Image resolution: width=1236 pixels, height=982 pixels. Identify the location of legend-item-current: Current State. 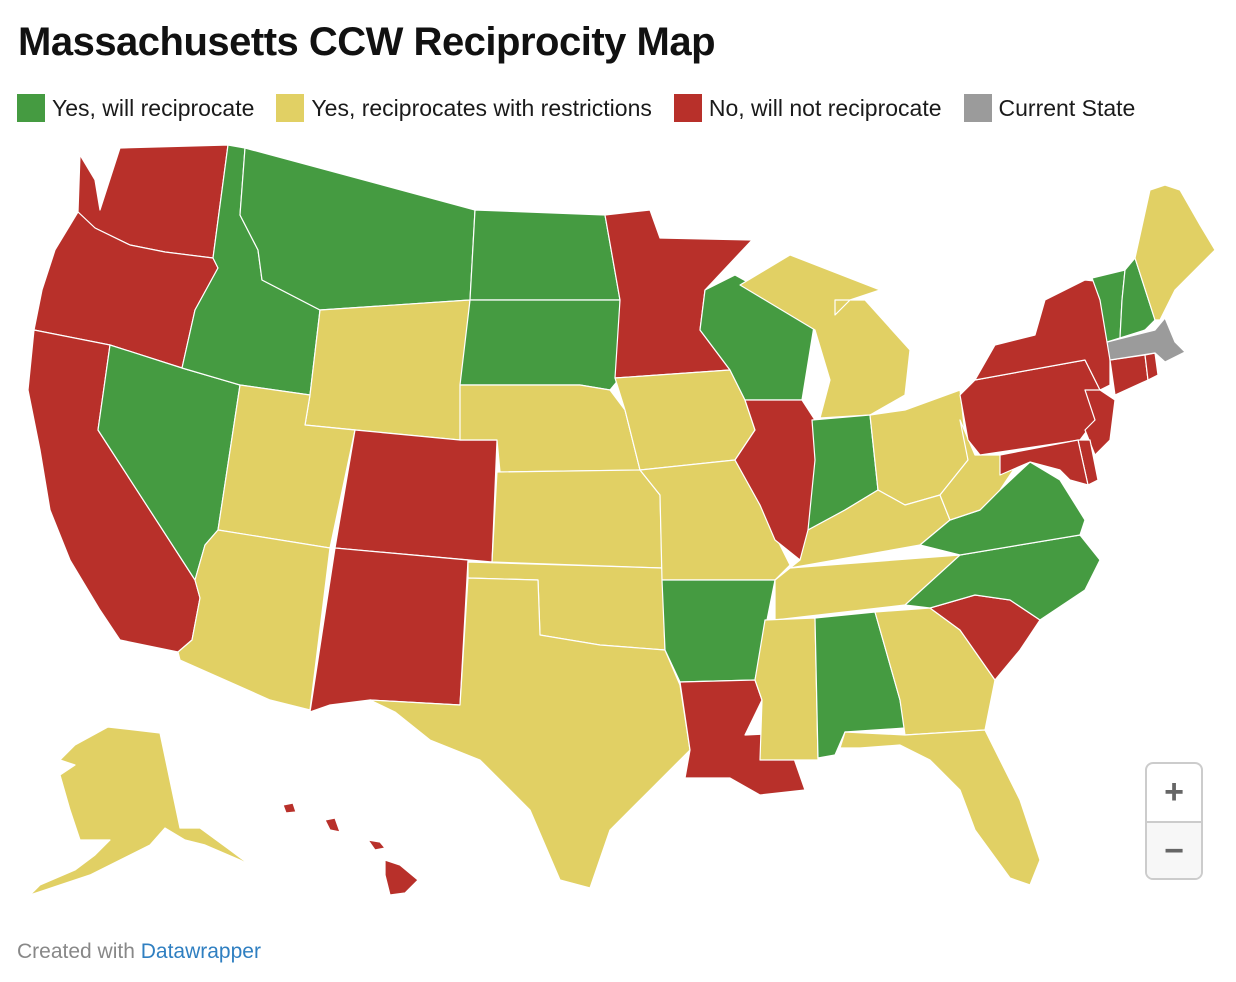
(1049, 108).